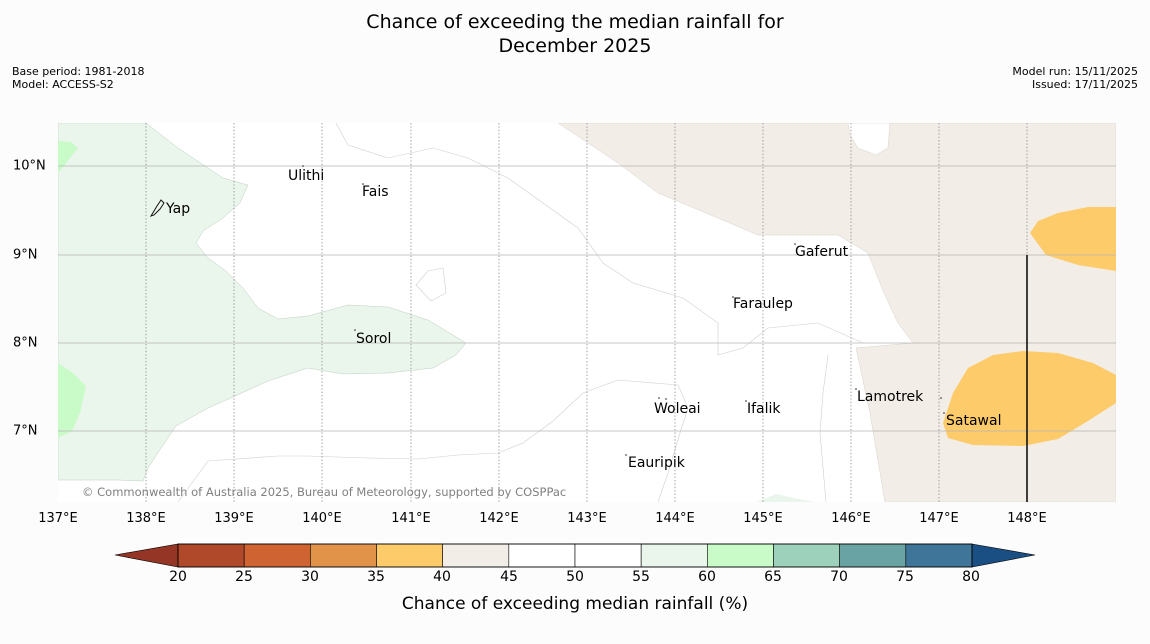 This screenshot has height=644, width=1150. What do you see at coordinates (78, 71) in the screenshot?
I see `base-period-text: Base period: 1981-2018` at bounding box center [78, 71].